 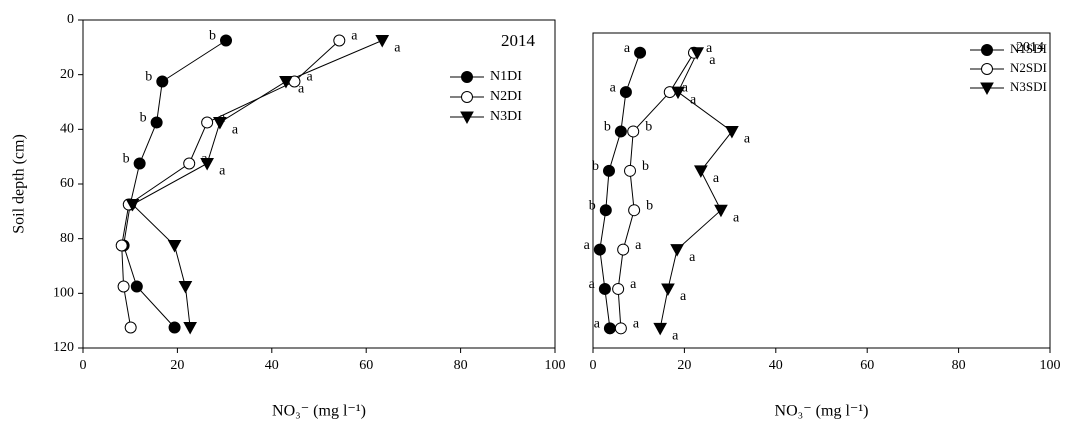 I want to click on y-tick-label: 20, so click(x=67, y=74).